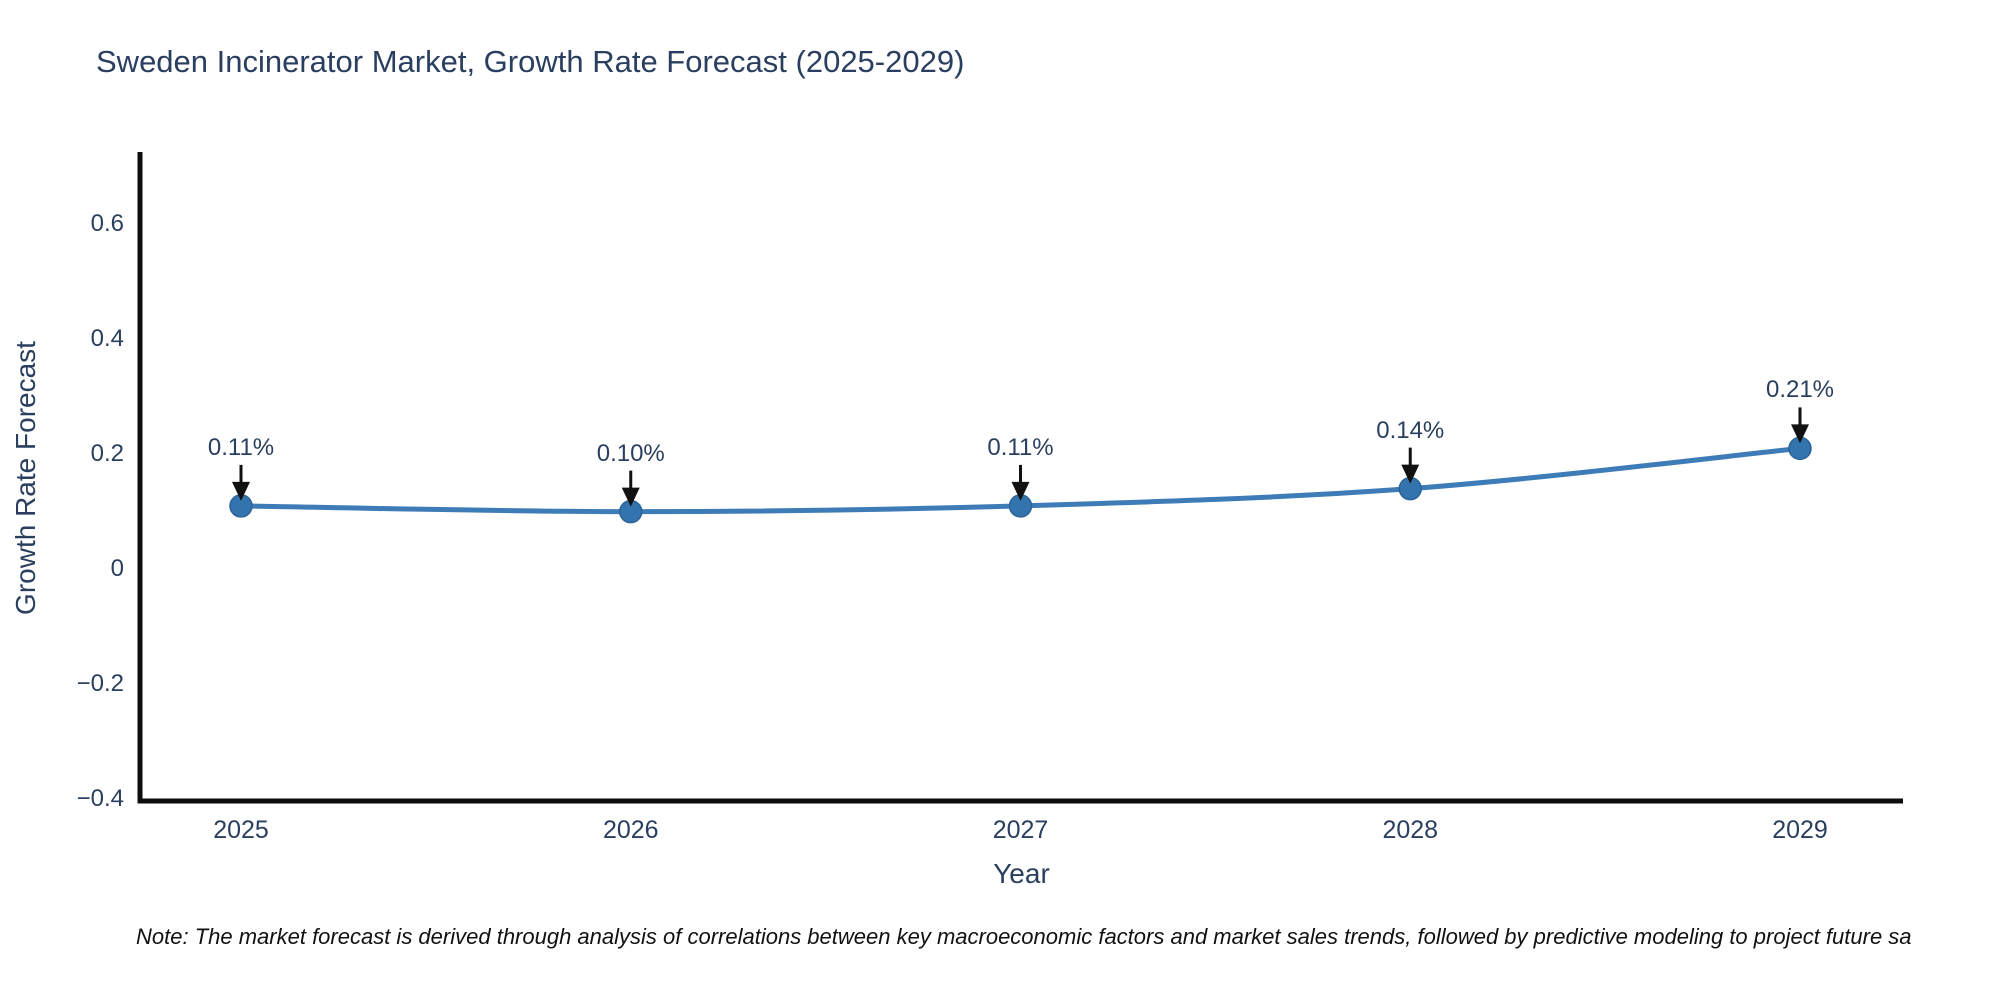 The image size is (2000, 1000). Describe the element at coordinates (107, 454) in the screenshot. I see `y-tick-label: 0.2` at that location.